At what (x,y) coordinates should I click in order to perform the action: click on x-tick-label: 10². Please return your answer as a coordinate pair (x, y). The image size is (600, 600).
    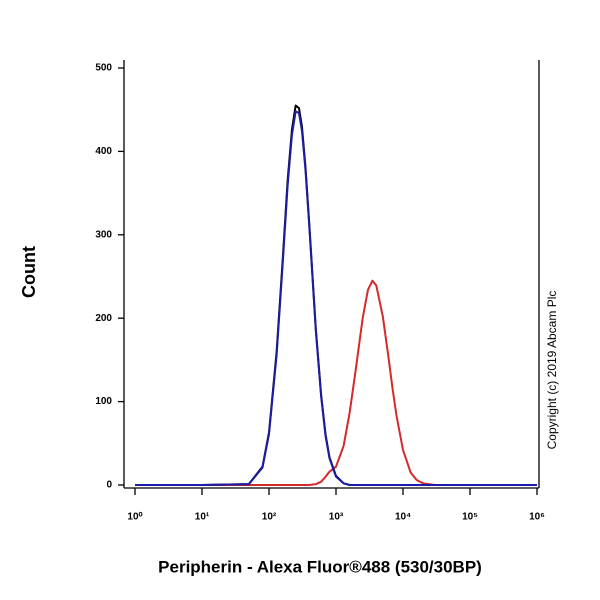
    Looking at the image, I should click on (269, 517).